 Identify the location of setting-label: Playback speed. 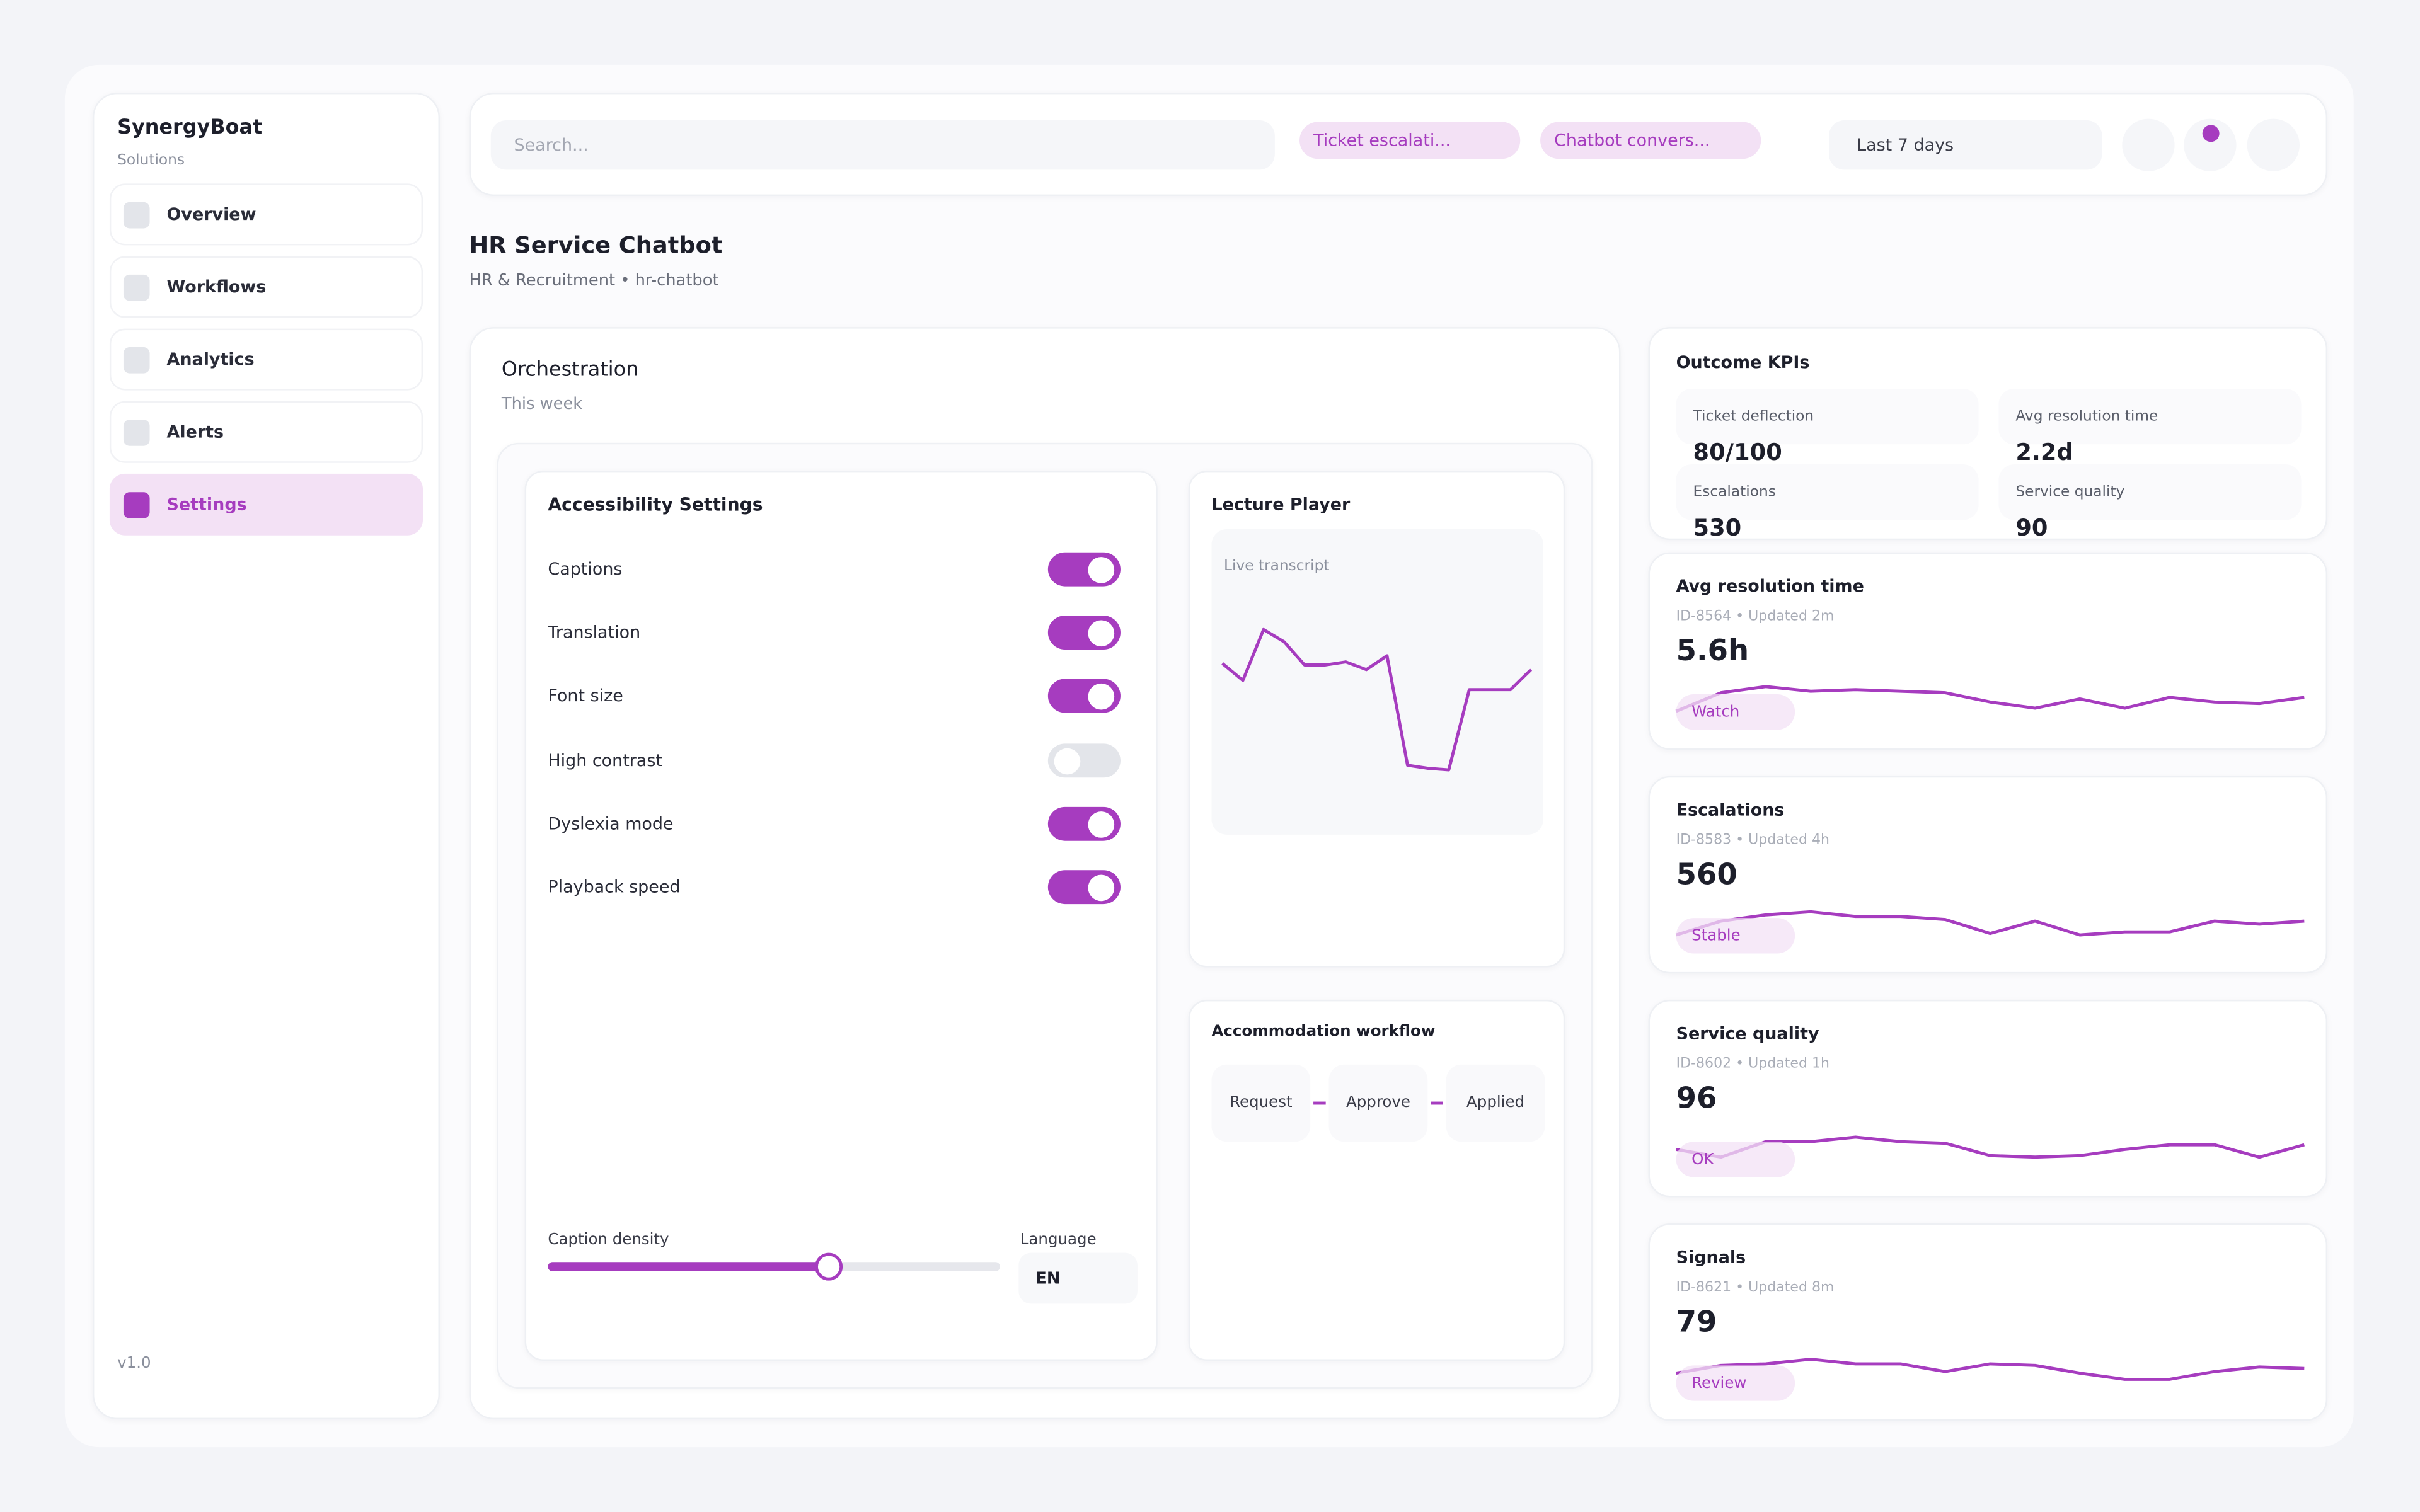
(615, 887).